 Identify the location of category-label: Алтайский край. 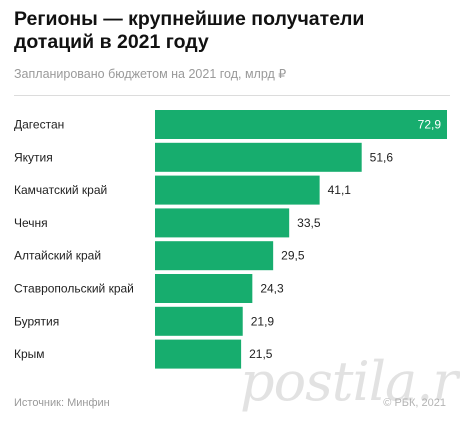
(57, 256).